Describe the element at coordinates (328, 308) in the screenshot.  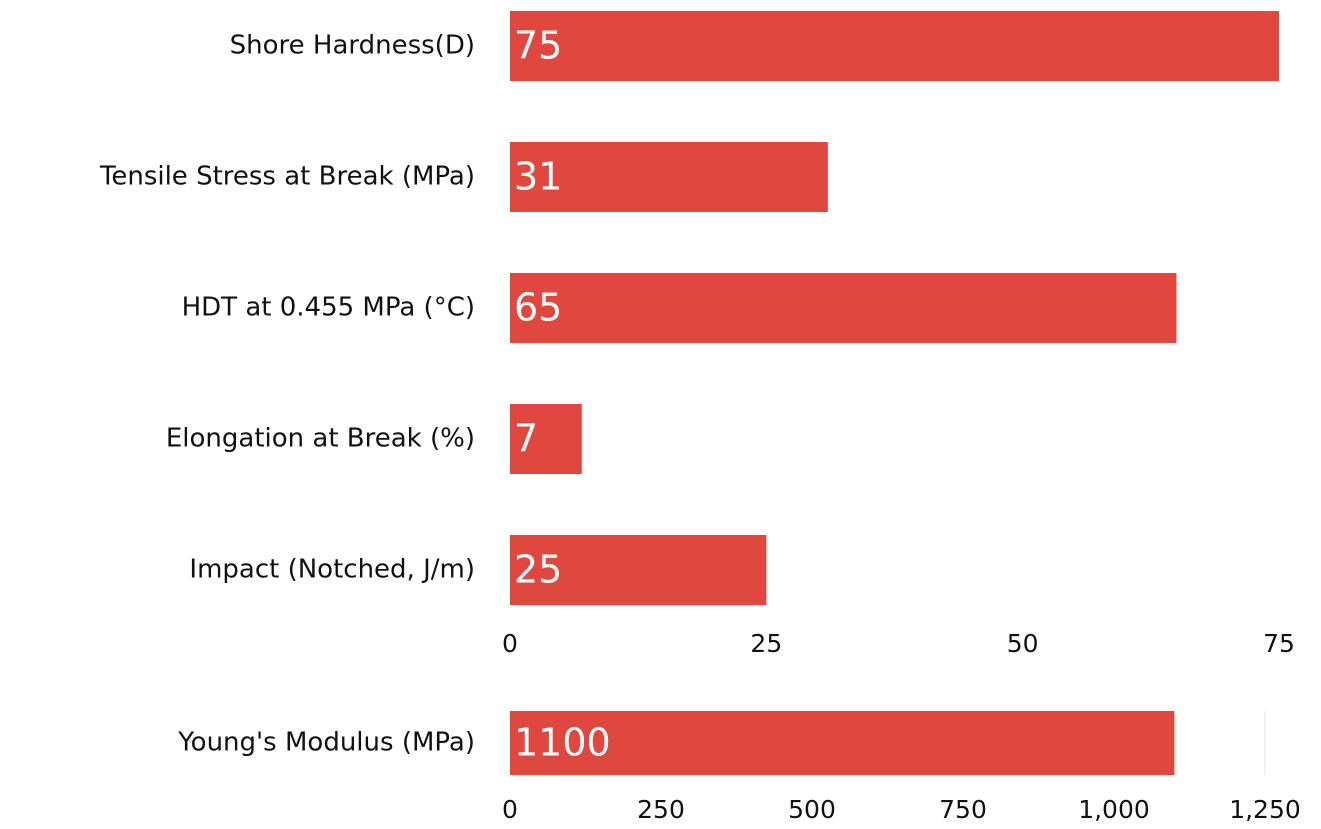
I see `category-label: HDT at 0.455 MPa (°C)` at that location.